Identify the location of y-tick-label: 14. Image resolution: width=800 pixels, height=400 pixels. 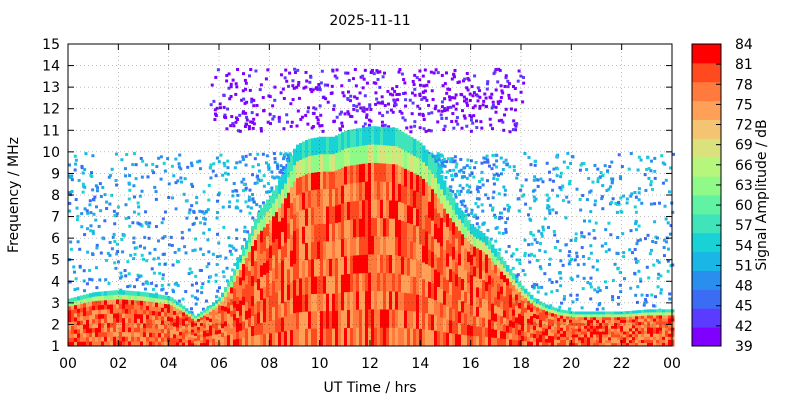
(51, 67).